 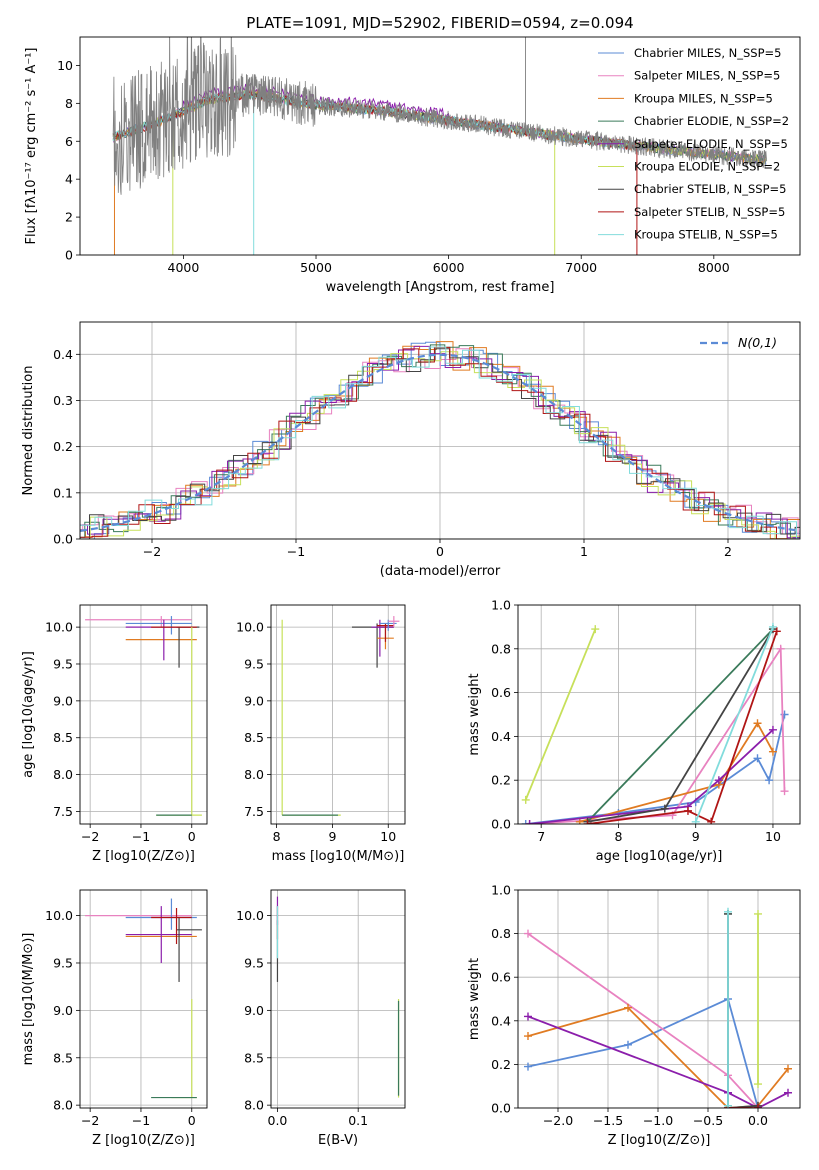 I want to click on y-tick-label: 0.0, so click(x=501, y=1108).